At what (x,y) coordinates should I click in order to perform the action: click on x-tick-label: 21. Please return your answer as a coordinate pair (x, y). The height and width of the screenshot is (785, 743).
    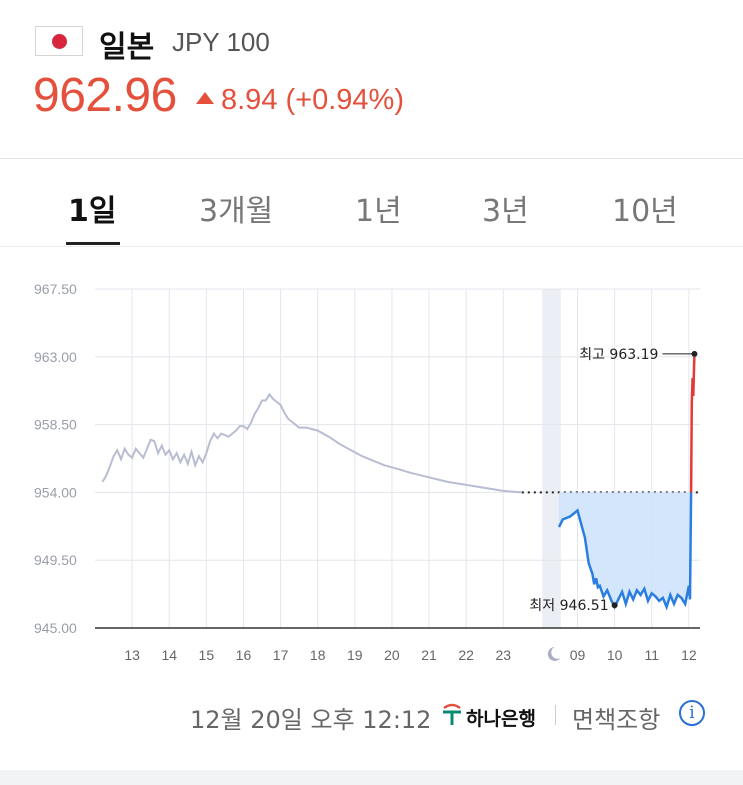
    Looking at the image, I should click on (429, 655).